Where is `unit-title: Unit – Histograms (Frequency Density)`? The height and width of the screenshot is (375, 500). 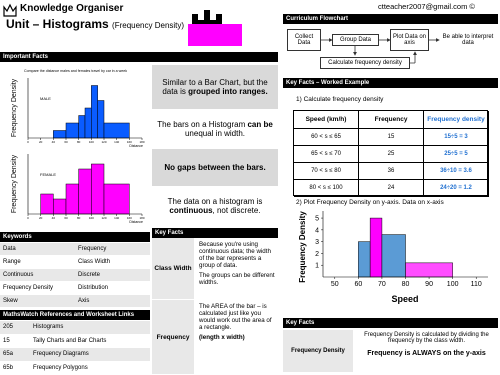
unit-title: Unit – Histograms (Frequency Density) is located at coordinates (95, 24).